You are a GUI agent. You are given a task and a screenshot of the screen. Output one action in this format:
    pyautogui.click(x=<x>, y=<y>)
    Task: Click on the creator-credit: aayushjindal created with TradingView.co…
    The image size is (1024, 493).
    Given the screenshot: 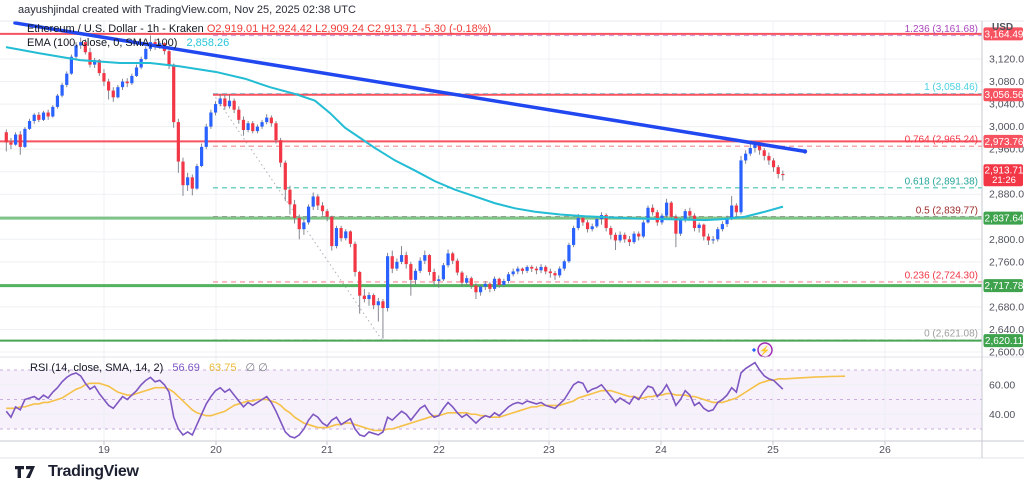 What is the action you would take?
    pyautogui.click(x=187, y=10)
    